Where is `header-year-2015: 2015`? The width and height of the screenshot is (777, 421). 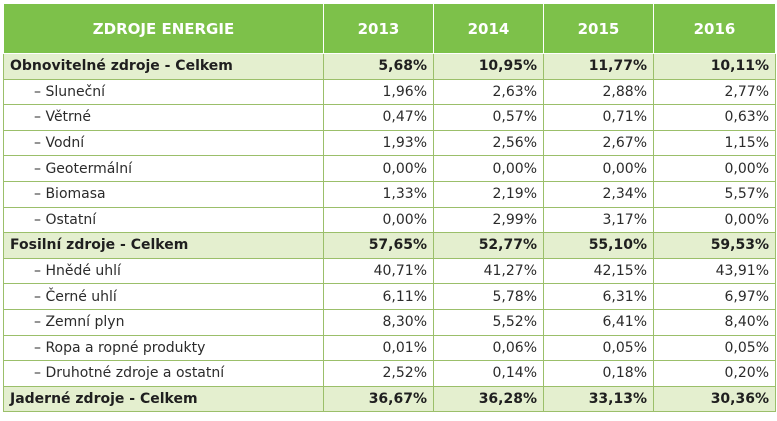
header-year-2015: 2015 is located at coordinates (598, 28).